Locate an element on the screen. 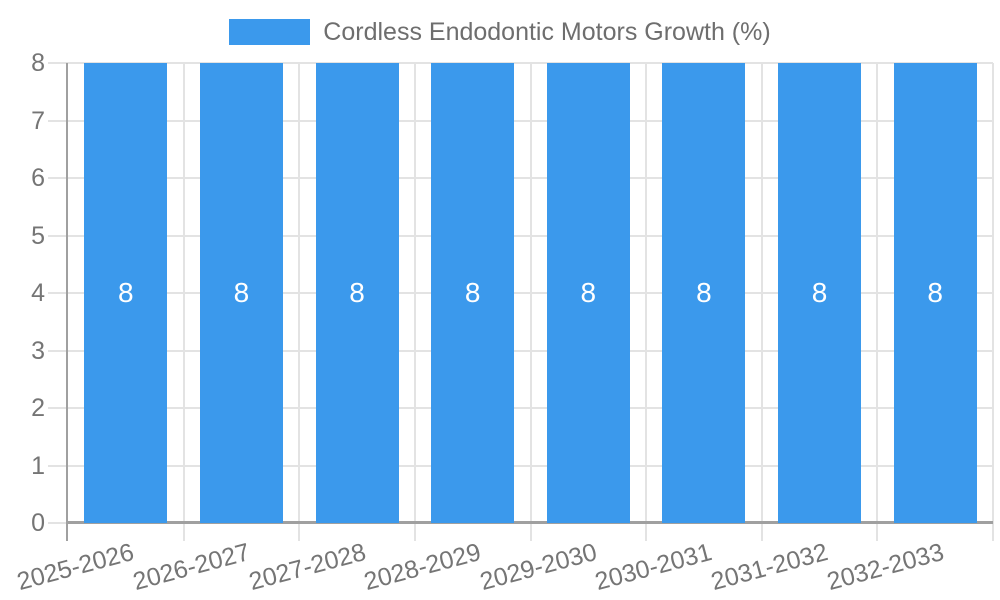 The height and width of the screenshot is (600, 1000). bar-2027-2028 is located at coordinates (357, 293).